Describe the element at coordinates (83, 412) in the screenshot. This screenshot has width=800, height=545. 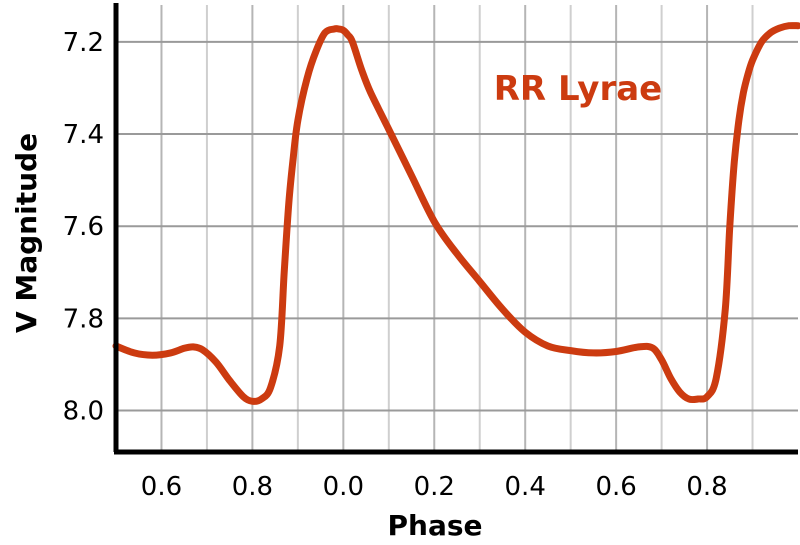
I see `y-tick-label: 8.0` at that location.